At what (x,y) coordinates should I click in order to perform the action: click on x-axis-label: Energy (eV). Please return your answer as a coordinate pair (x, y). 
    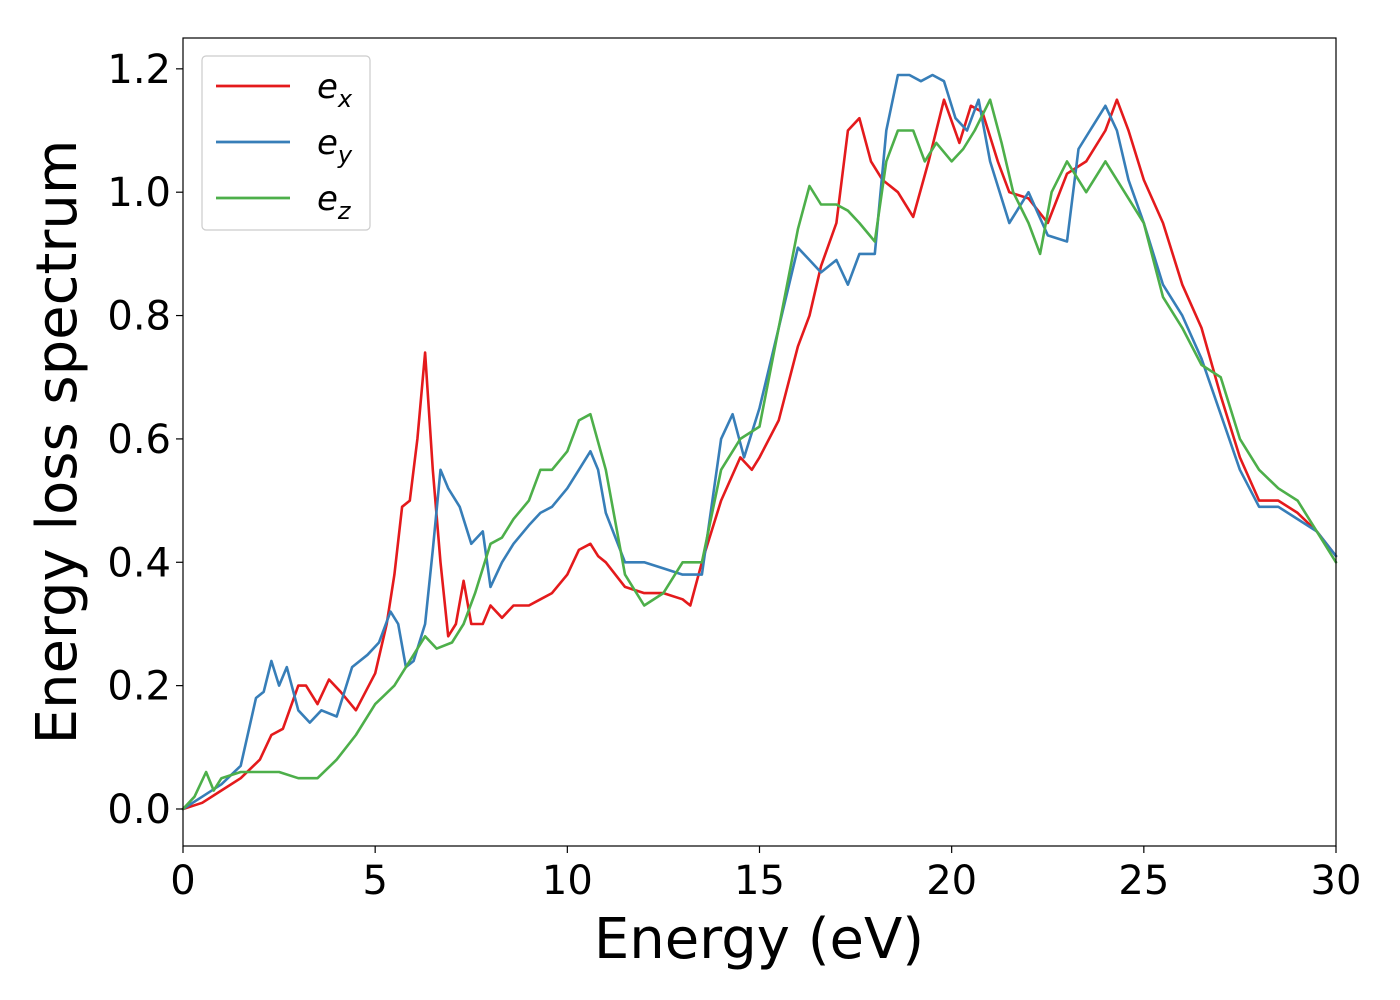
    Looking at the image, I should click on (759, 939).